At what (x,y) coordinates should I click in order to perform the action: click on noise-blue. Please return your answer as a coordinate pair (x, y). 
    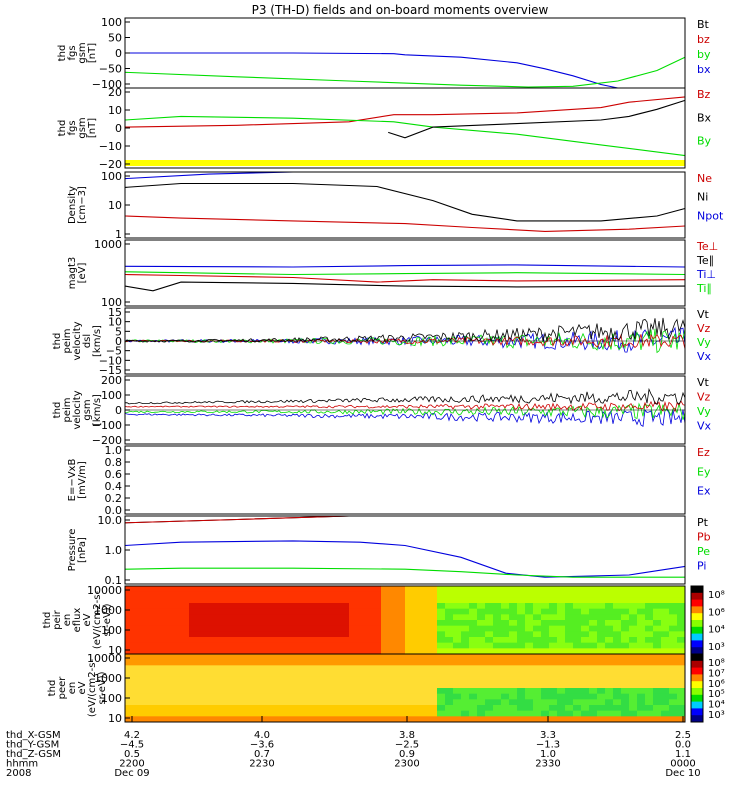
    Looking at the image, I should click on (405, 418).